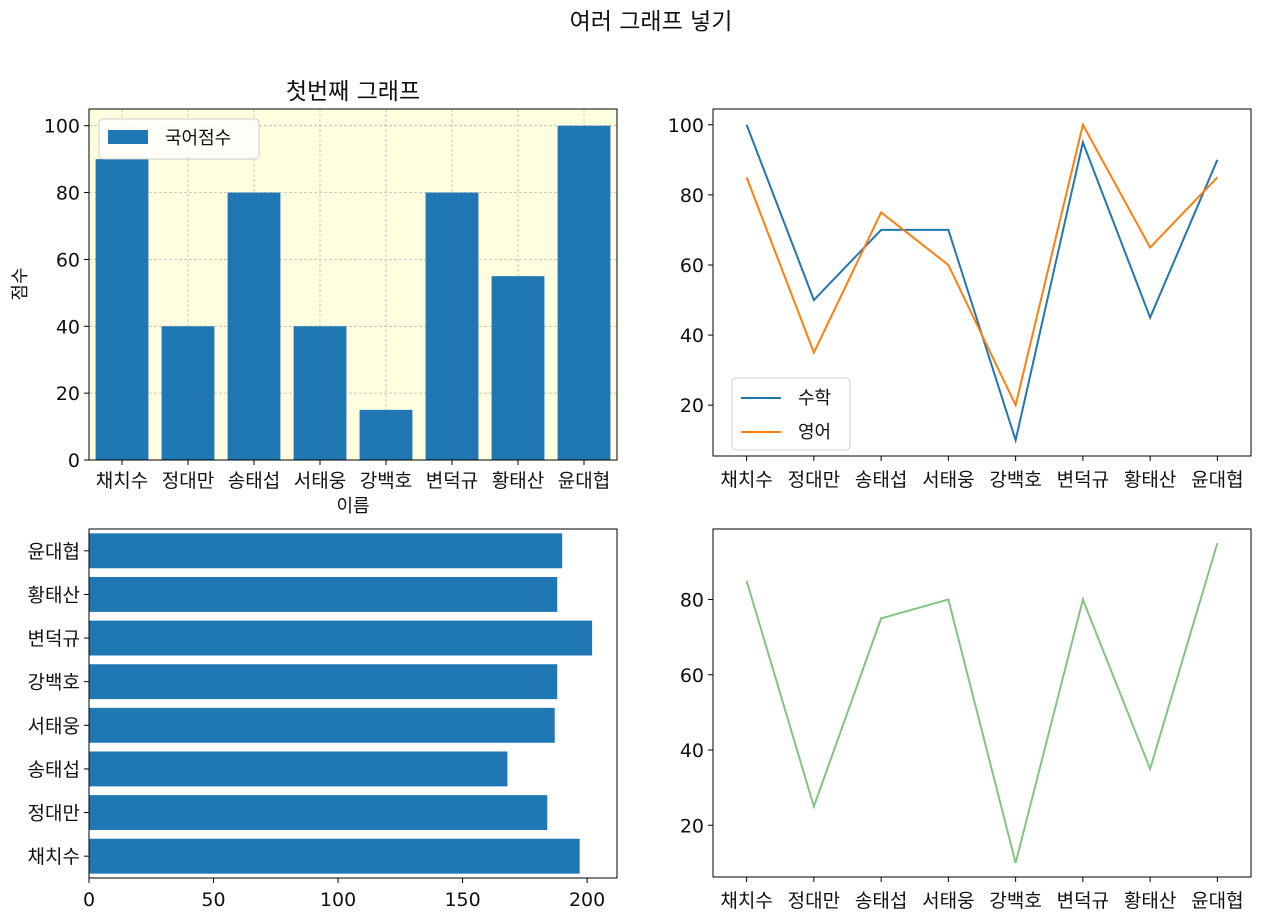  Describe the element at coordinates (692, 196) in the screenshot. I see `ax2-ytick-label: 80` at that location.